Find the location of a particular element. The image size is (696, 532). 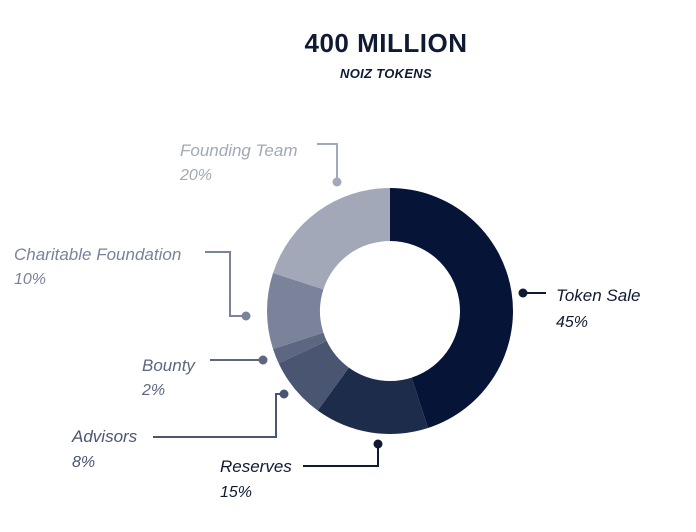

donut-slice-token-sale is located at coordinates (451, 308).